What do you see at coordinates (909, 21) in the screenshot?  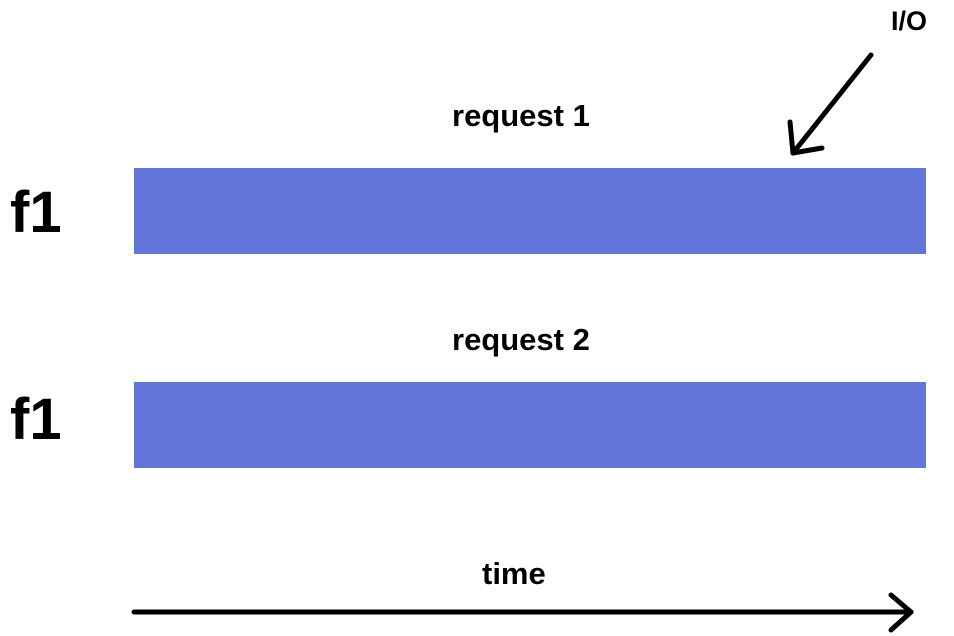 I see `io-label: I/O` at bounding box center [909, 21].